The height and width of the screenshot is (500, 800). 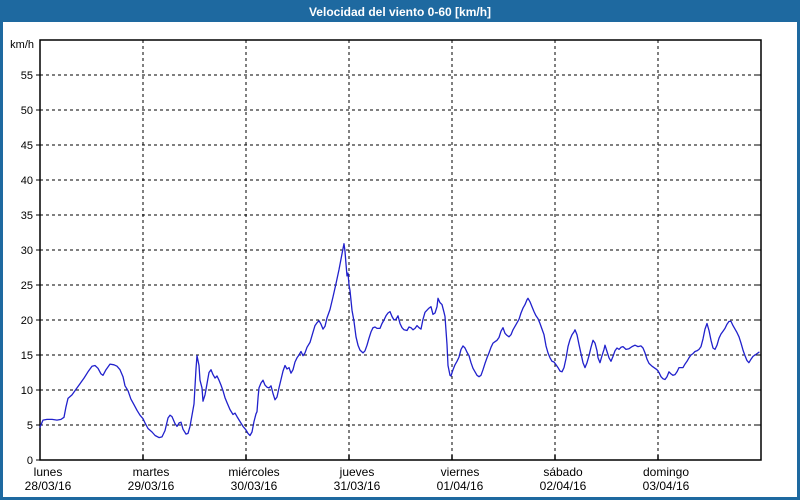 What do you see at coordinates (357, 486) in the screenshot?
I see `day-date-label: 31/03/16` at bounding box center [357, 486].